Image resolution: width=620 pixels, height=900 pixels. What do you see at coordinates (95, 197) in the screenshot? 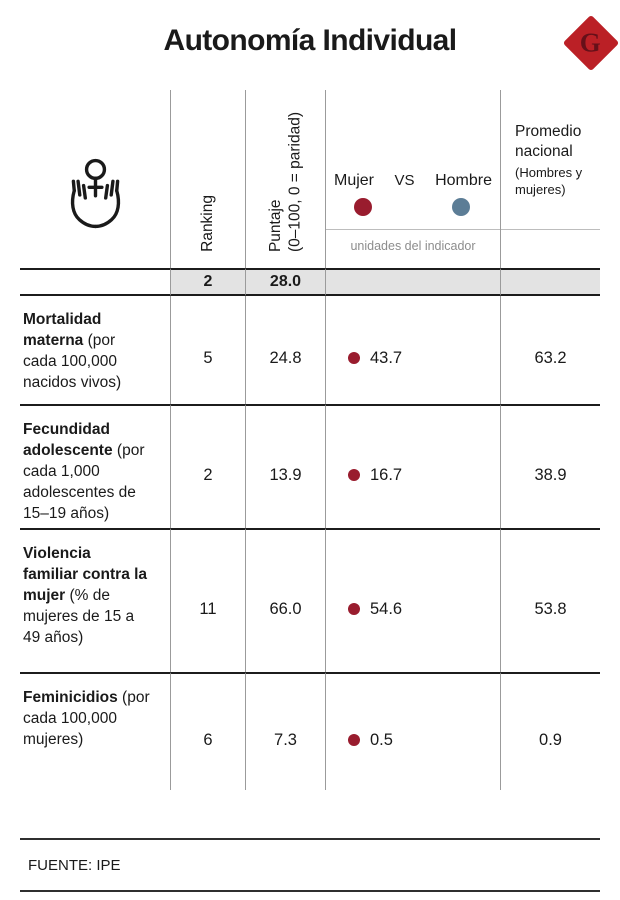
I see `hands-holding-female-symbol-icon` at bounding box center [95, 197].